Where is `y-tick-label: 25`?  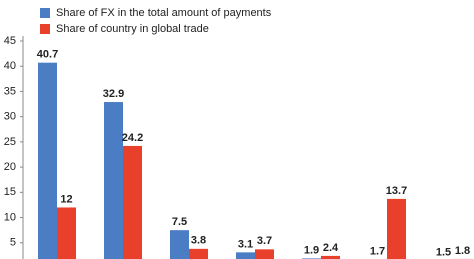 y-tick-label: 25 is located at coordinates (10, 142).